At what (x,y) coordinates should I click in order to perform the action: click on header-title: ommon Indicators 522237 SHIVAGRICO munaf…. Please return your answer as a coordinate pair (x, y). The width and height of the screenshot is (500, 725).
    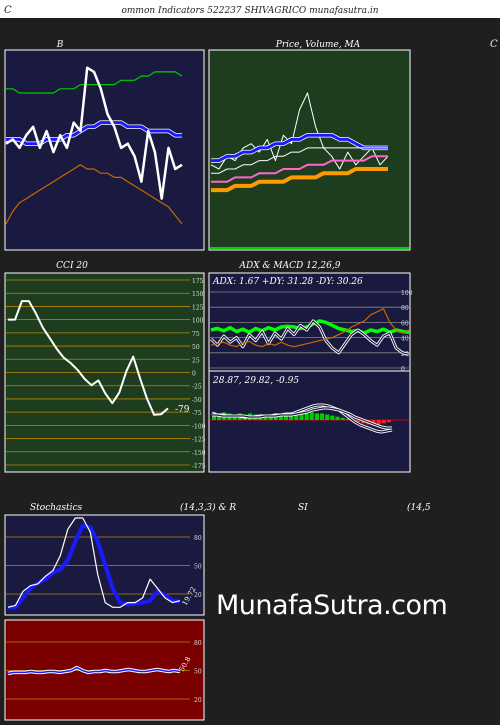
    Looking at the image, I should click on (249, 11).